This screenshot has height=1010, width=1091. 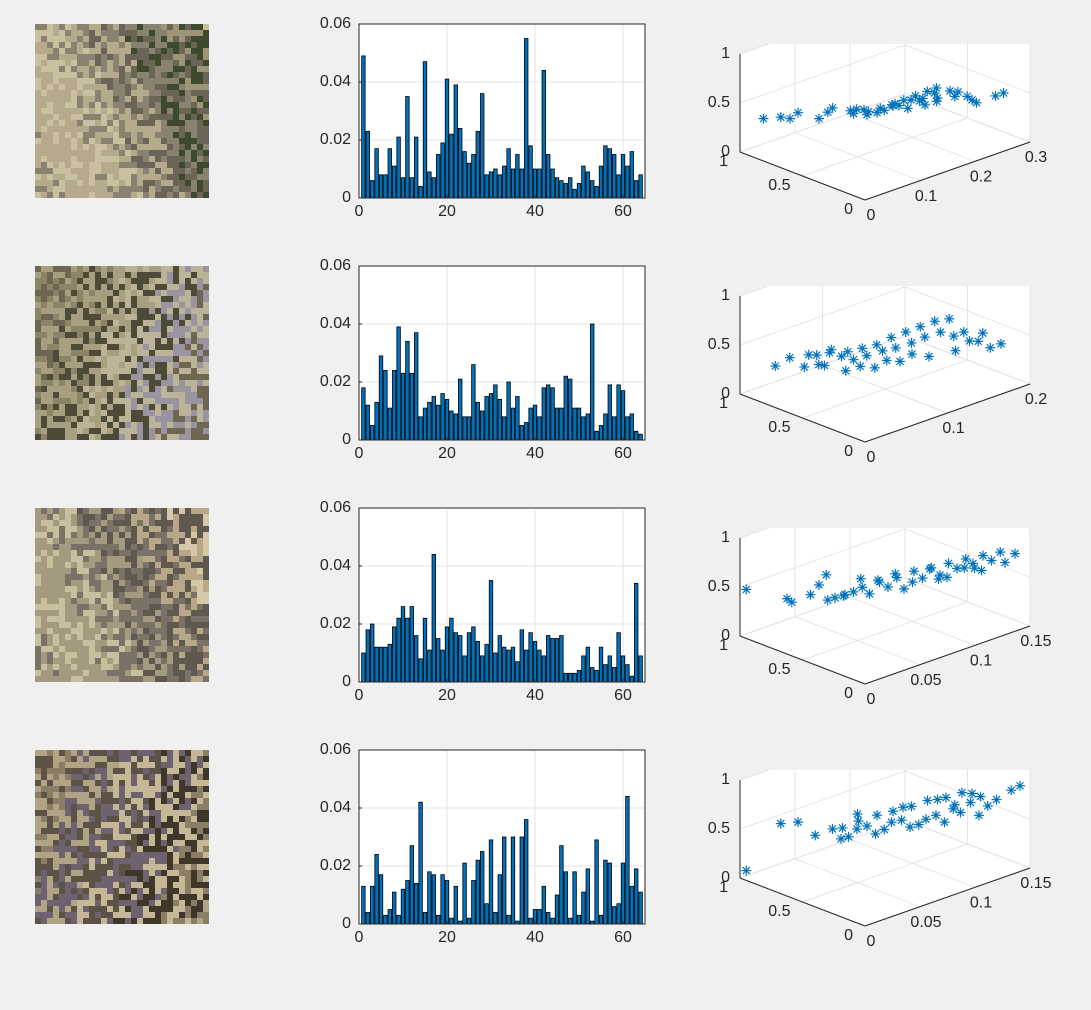 What do you see at coordinates (802, 902) in the screenshot?
I see `y-axis-line` at bounding box center [802, 902].